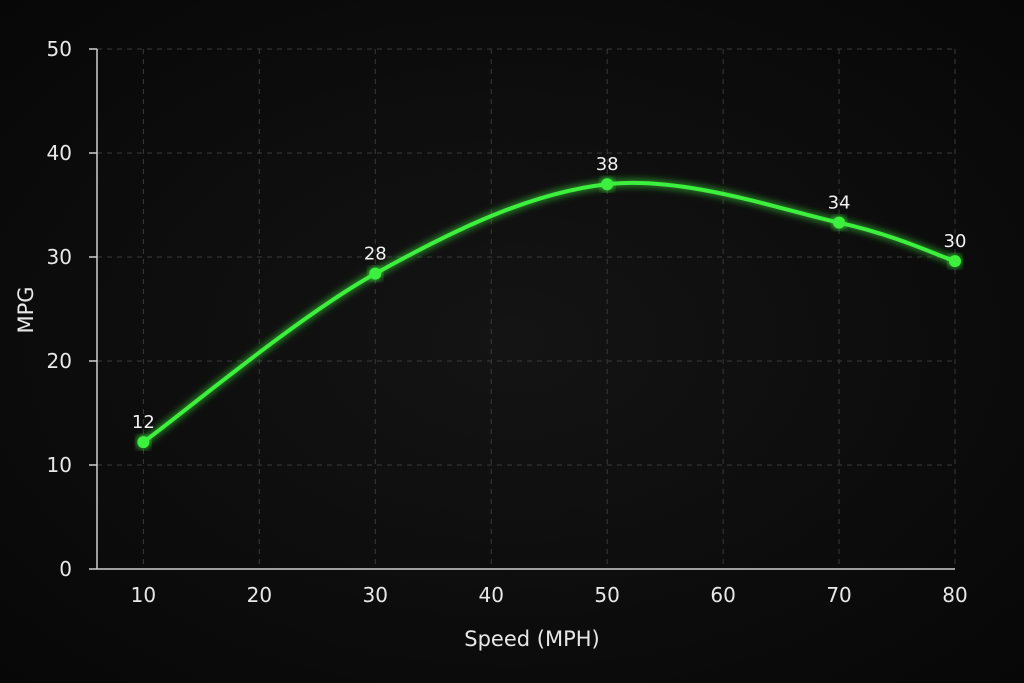 The image size is (1024, 683). I want to click on x-tick-label: 40, so click(490, 595).